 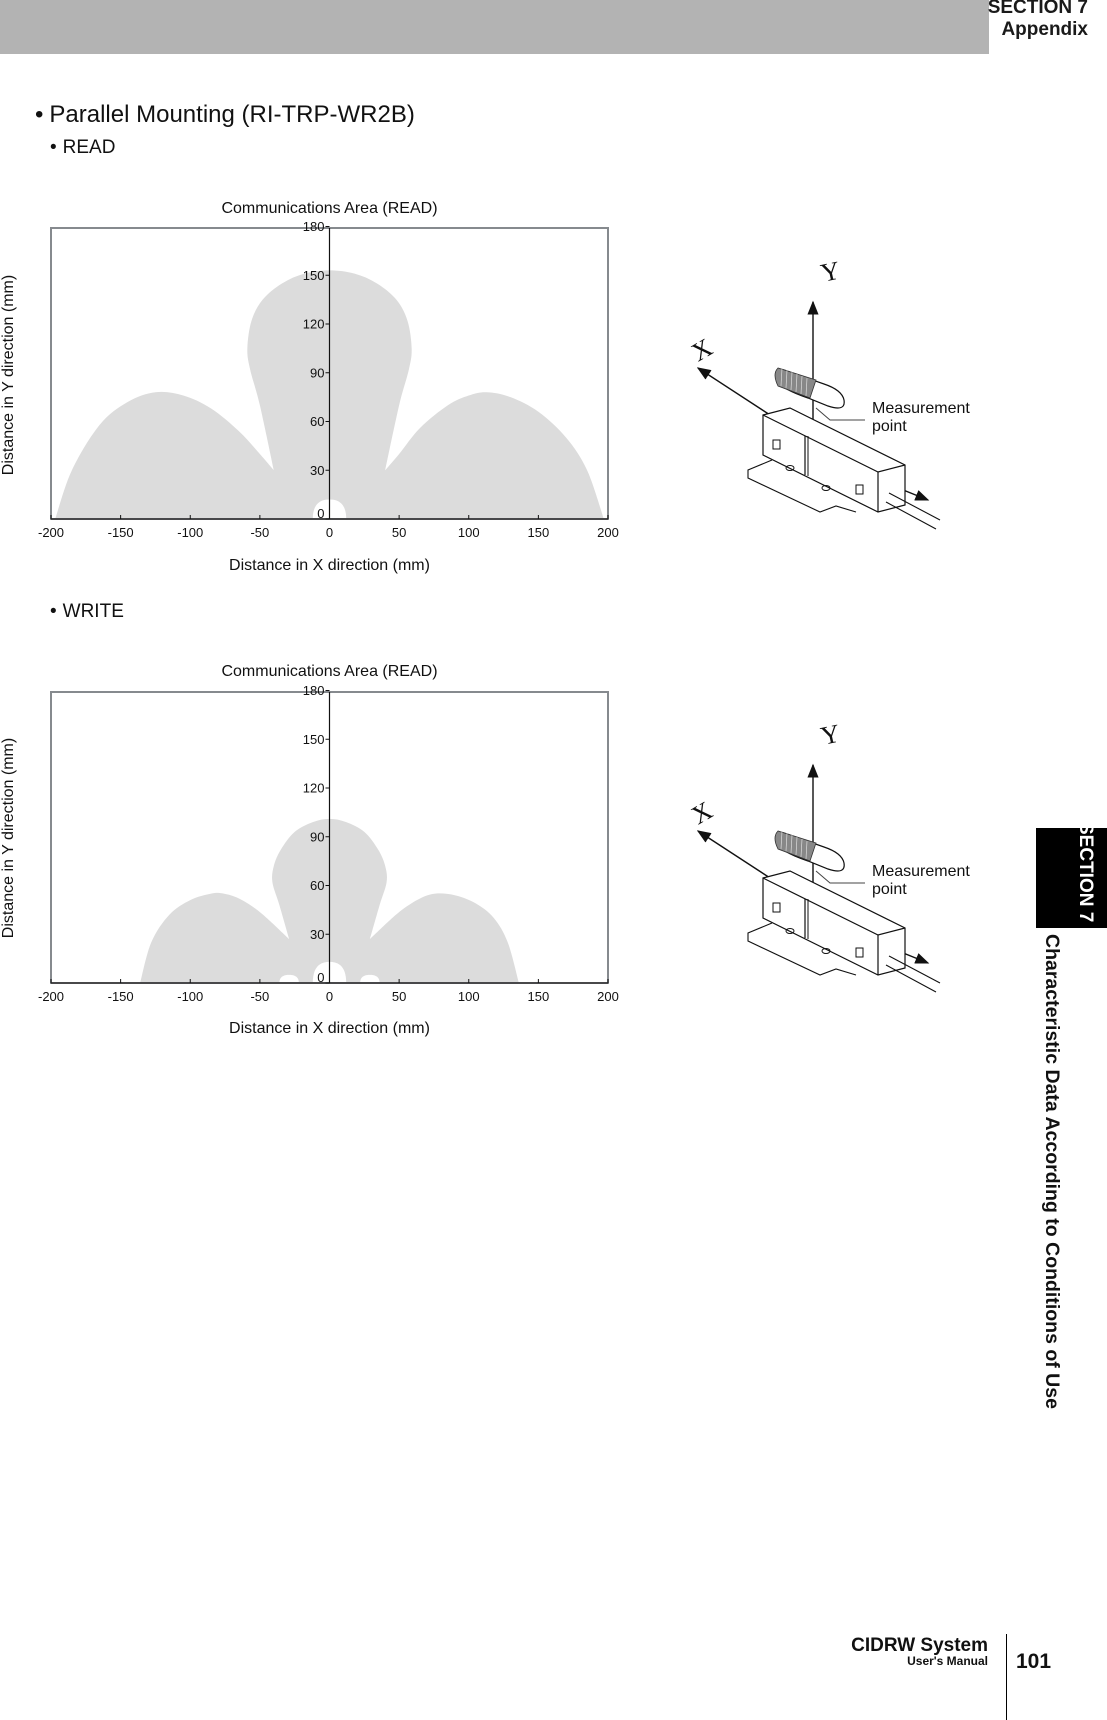 I want to click on manual-name: User's Manual, so click(x=947, y=1661).